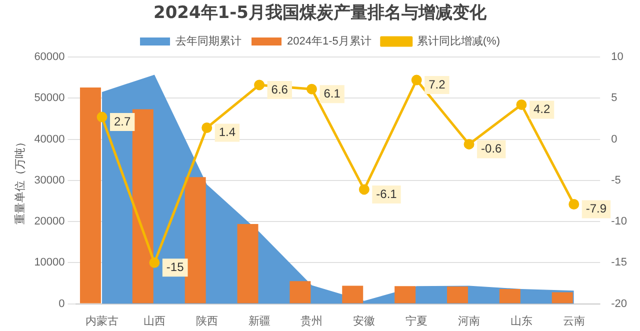  Describe the element at coordinates (521, 321) in the screenshot. I see `x-tick-label: 山东` at that location.